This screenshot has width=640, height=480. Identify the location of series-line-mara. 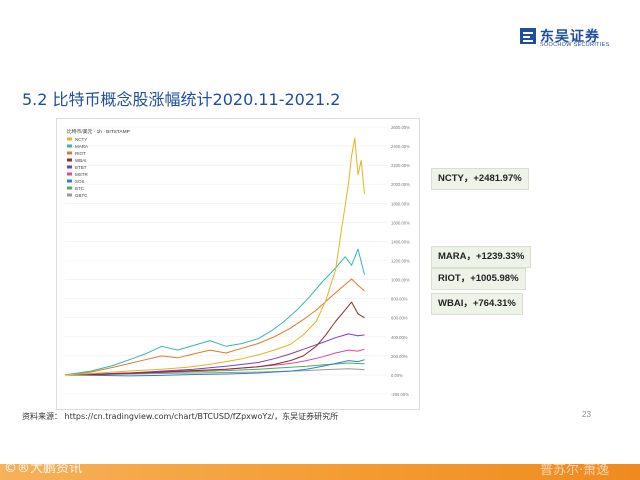
(214, 312).